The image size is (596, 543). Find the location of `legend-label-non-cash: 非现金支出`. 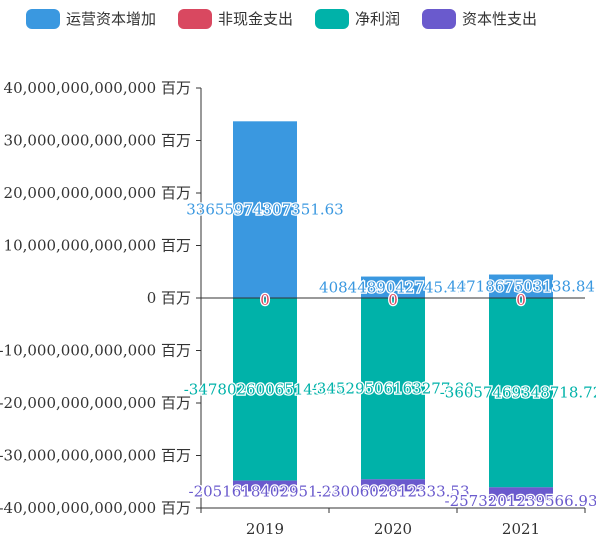

legend-label-non-cash: 非现金支出 is located at coordinates (256, 19).